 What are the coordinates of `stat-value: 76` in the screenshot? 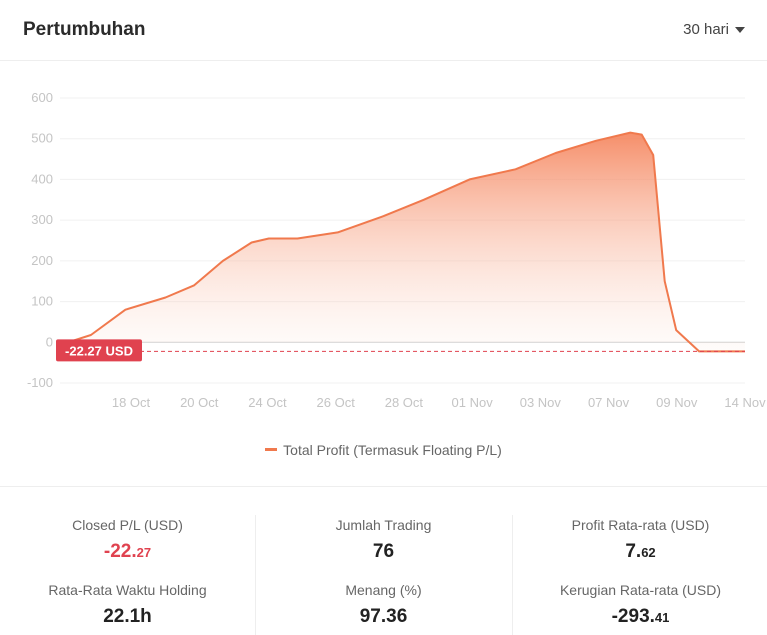 It's located at (383, 551).